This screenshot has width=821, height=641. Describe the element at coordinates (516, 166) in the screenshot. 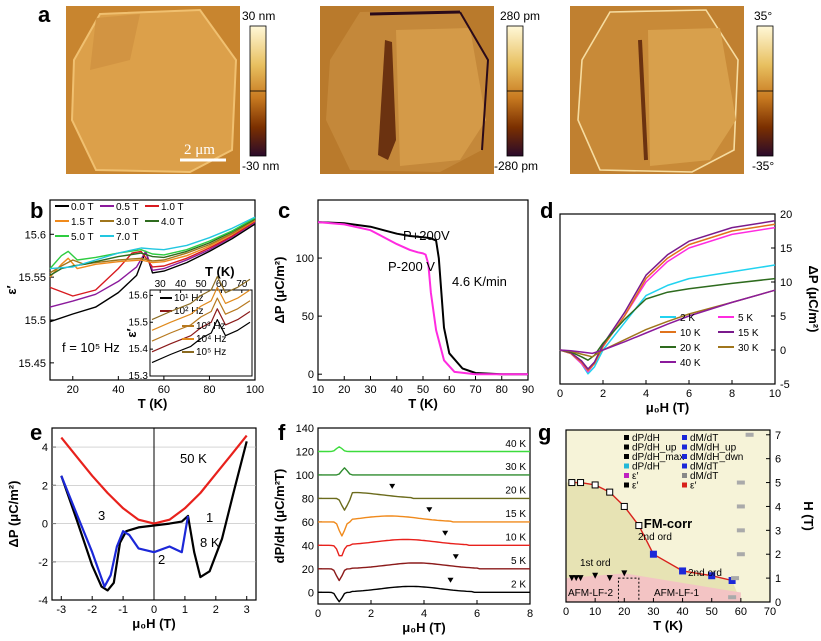

I see `colorbar-2-bottom: -280 pm` at that location.